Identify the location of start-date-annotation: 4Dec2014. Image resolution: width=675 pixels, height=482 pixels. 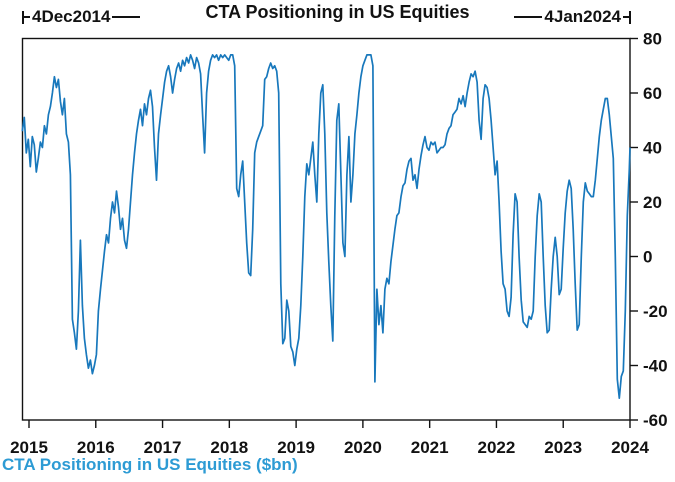
(81, 16).